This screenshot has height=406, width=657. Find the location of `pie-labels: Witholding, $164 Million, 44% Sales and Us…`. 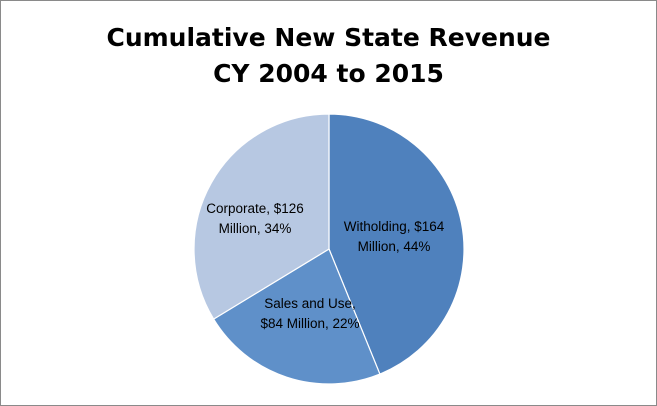

pie-labels: Witholding, $164 Million, 44% Sales and Us… is located at coordinates (325, 266).